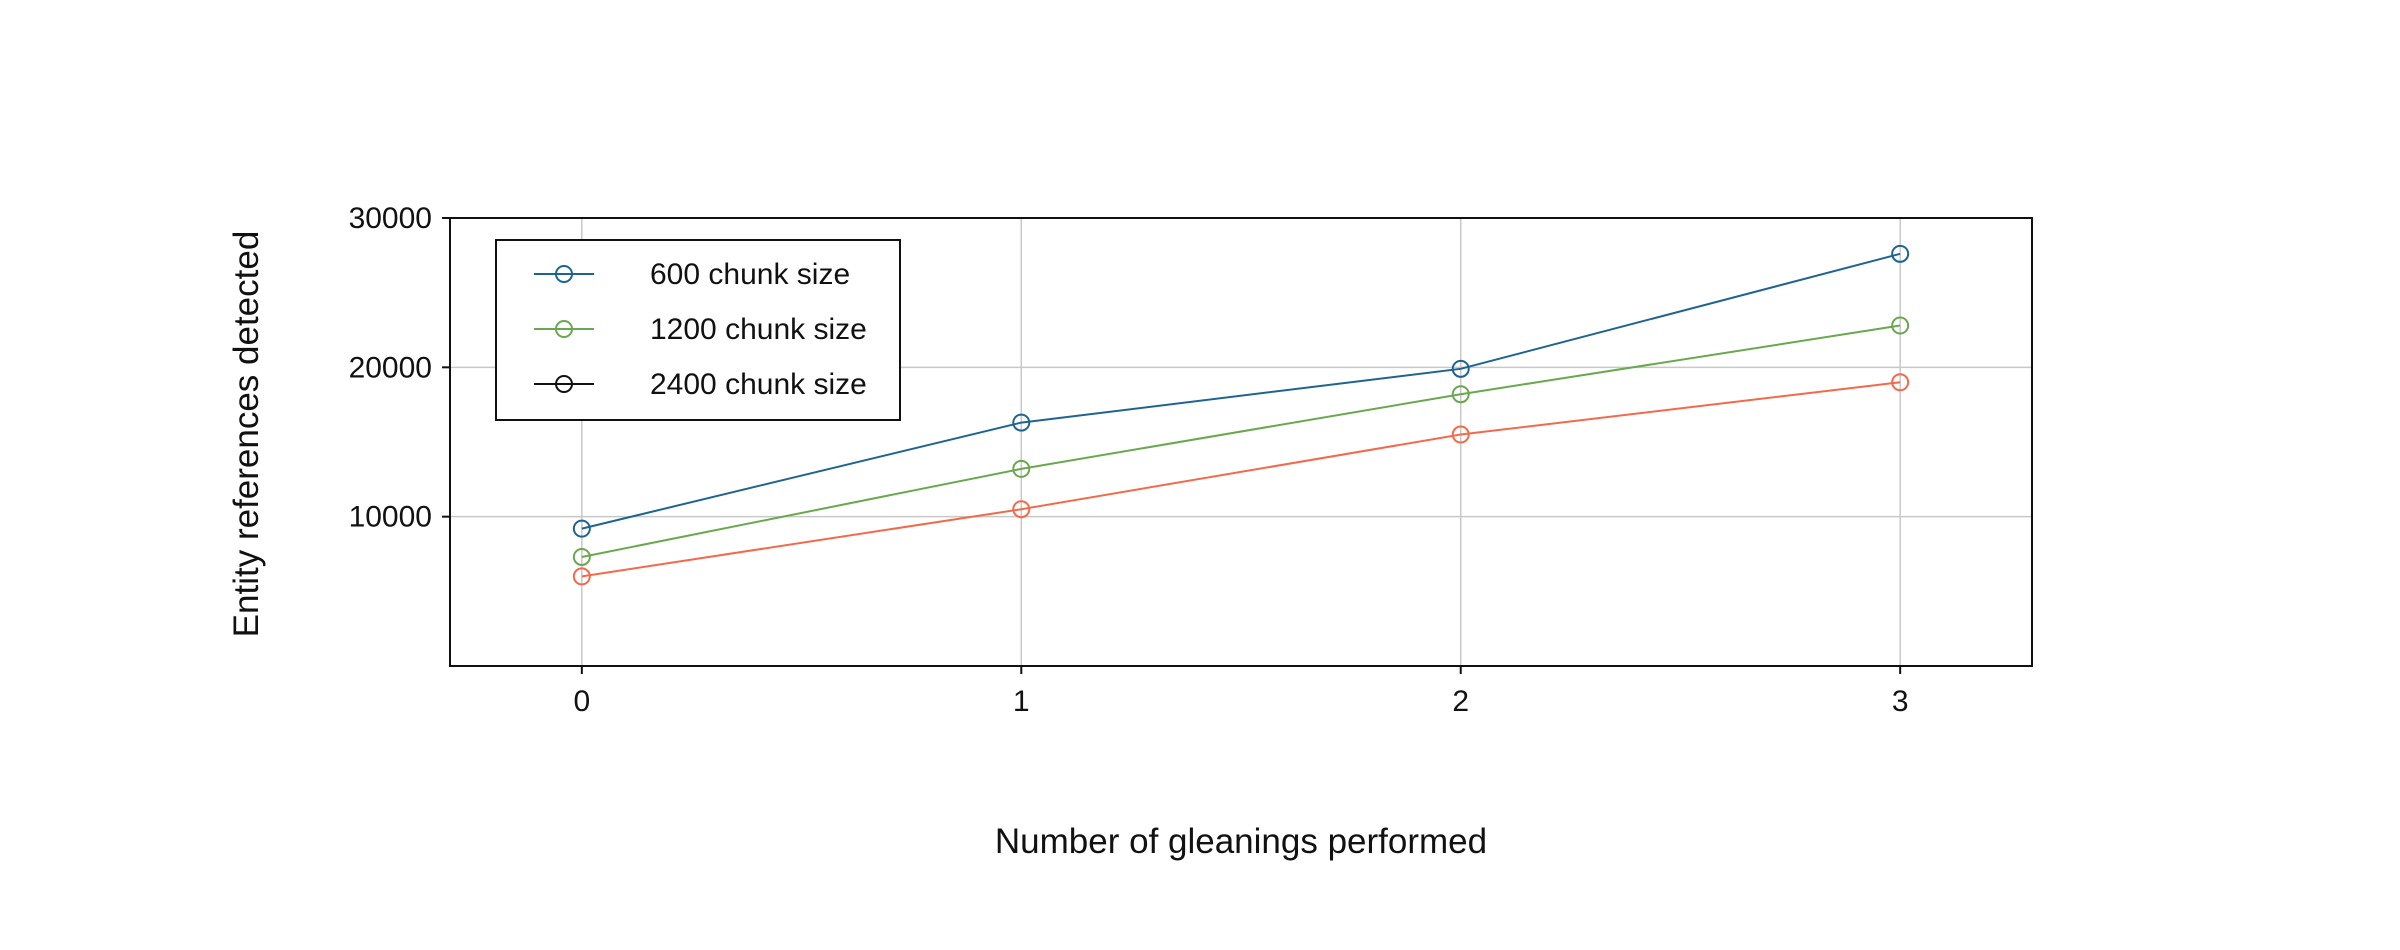  Describe the element at coordinates (581, 701) in the screenshot. I see `x-tick-label: 0` at that location.